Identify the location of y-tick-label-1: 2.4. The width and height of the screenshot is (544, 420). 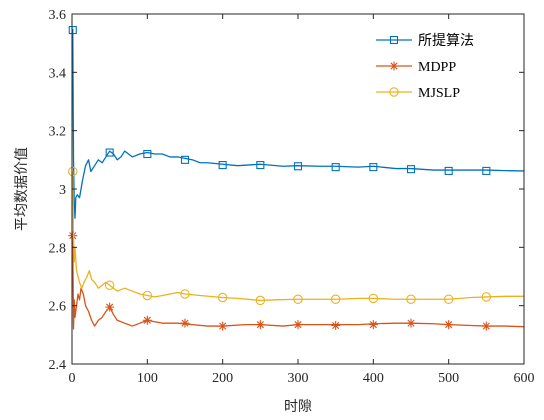
(58, 365).